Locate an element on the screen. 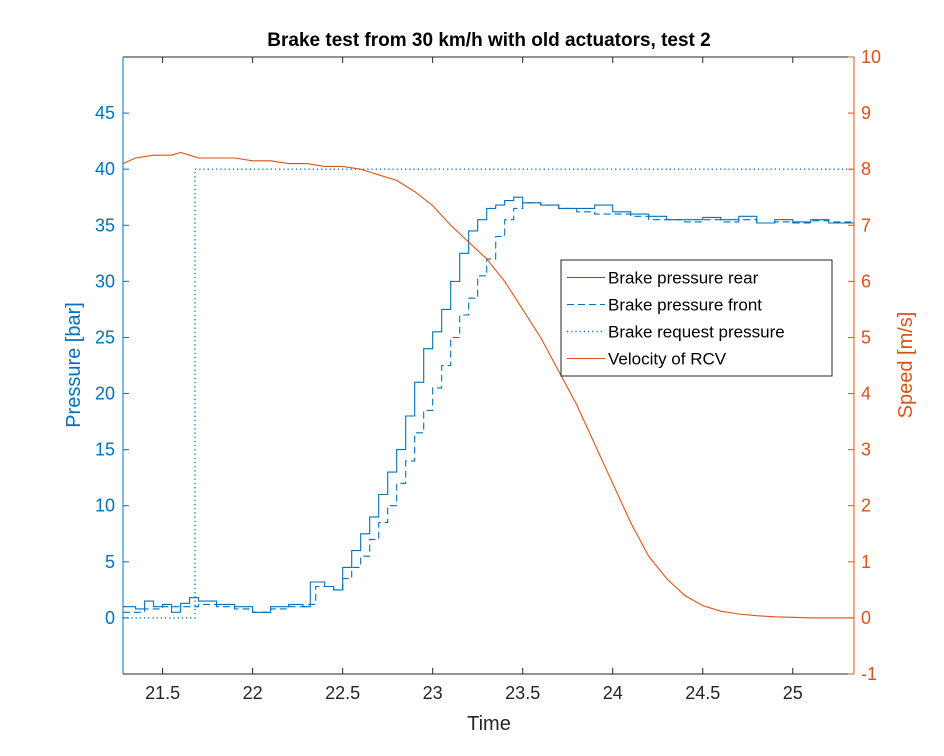 Image resolution: width=944 pixels, height=756 pixels. y-left-tick-label: 35 is located at coordinates (105, 225).